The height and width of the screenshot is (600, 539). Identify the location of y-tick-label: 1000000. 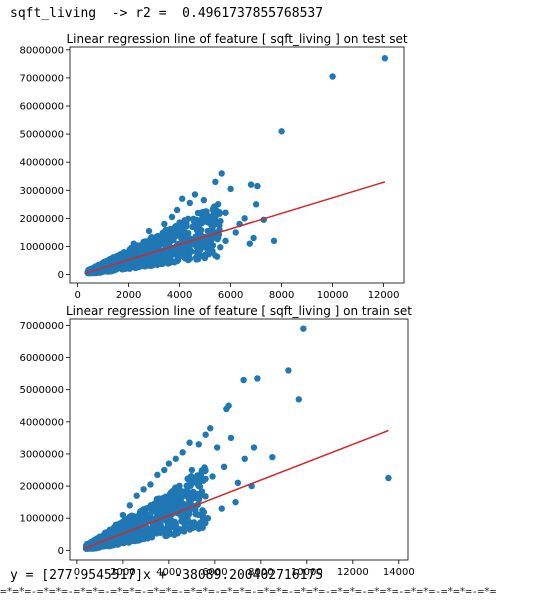
(41, 247).